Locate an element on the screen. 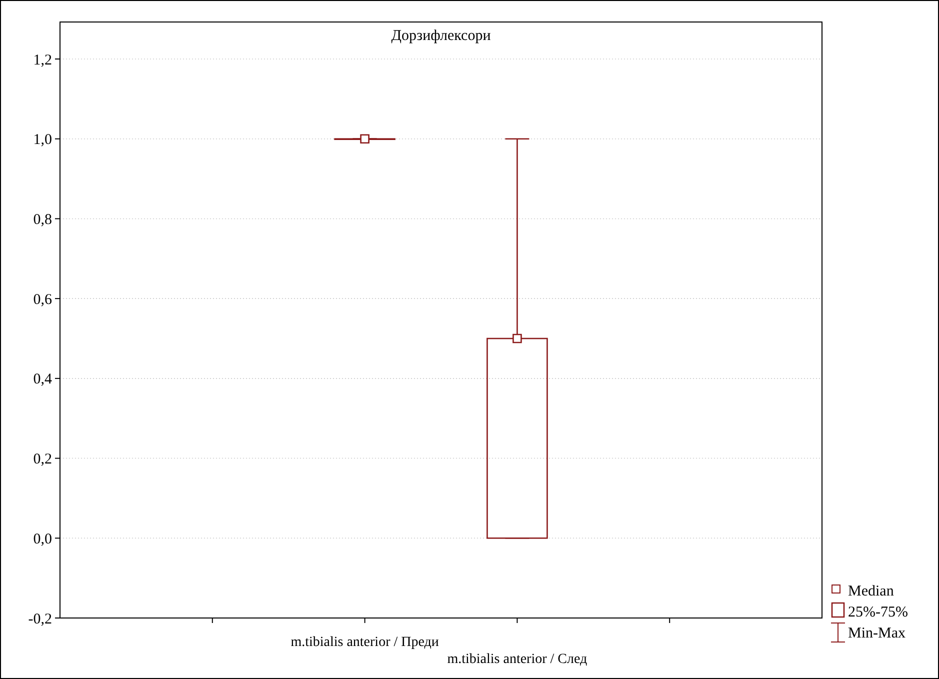 This screenshot has height=679, width=939. y-tick-label: 0,0 is located at coordinates (42, 539).